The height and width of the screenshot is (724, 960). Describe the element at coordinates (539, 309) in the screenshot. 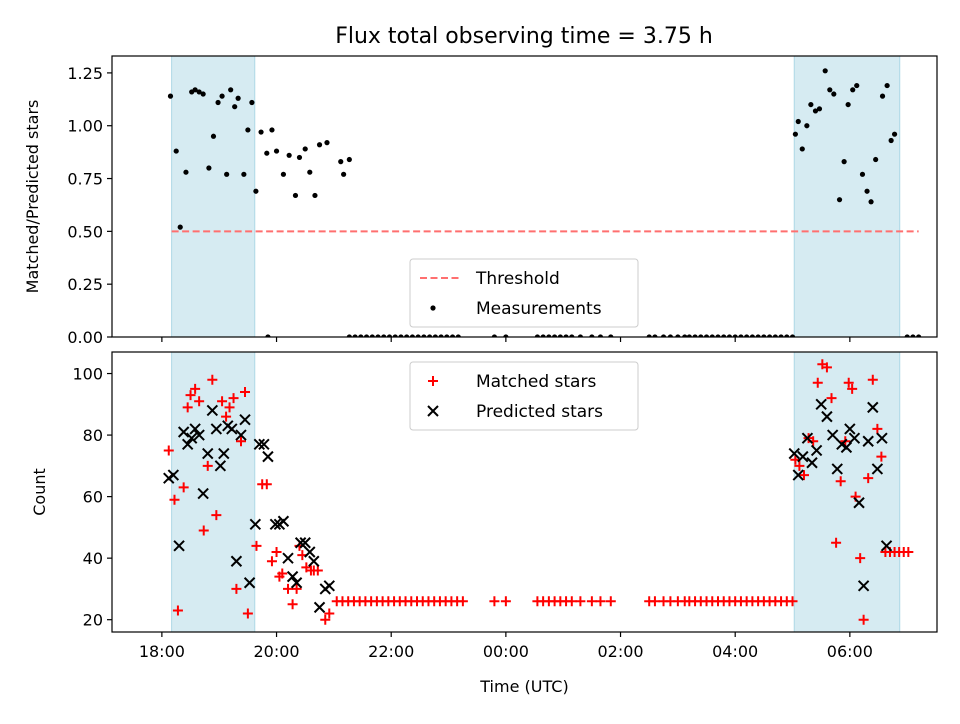

I see `legend-label: Measurements` at that location.